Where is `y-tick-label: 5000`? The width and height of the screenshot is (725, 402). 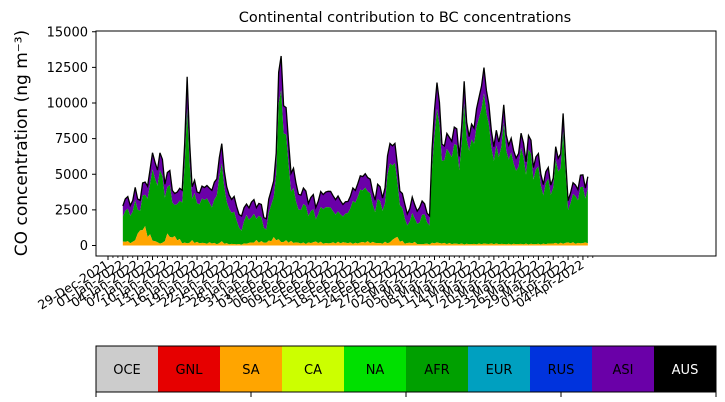
y-tick-label: 5000 is located at coordinates (71, 175).